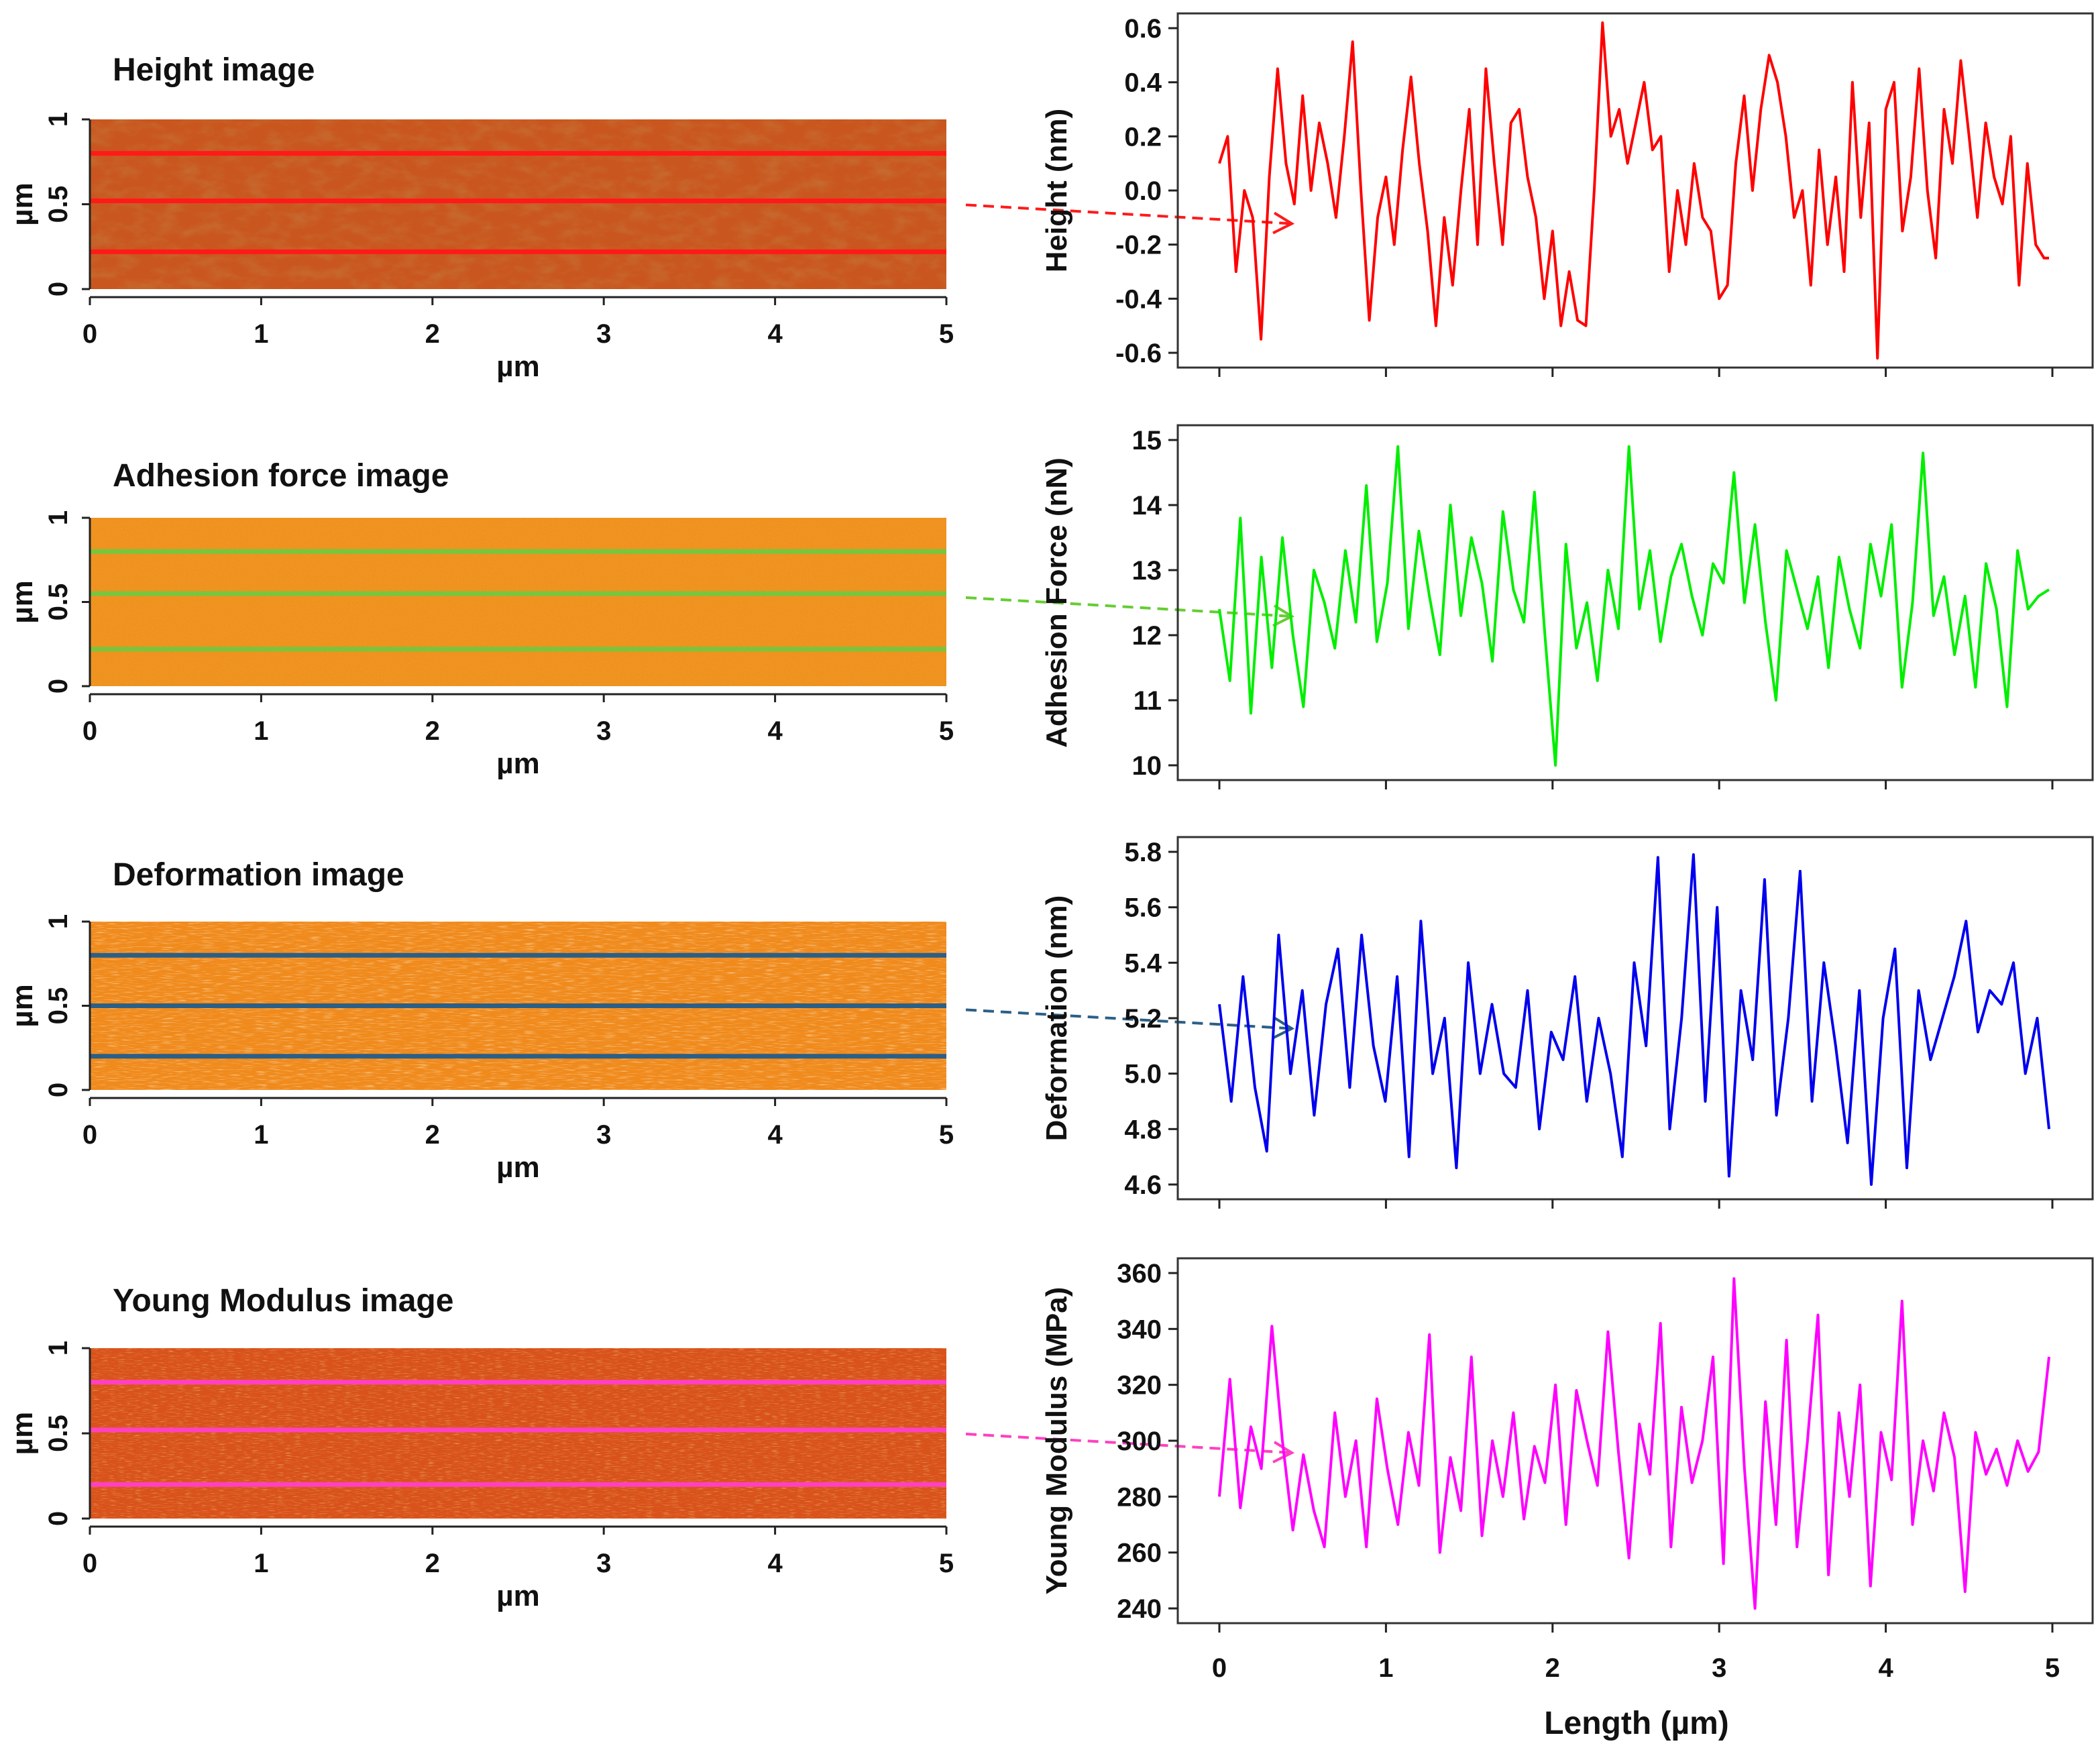 The height and width of the screenshot is (1760, 2100). Describe the element at coordinates (1139, 1609) in the screenshot. I see `young-profile-y-tick-label: 240` at that location.